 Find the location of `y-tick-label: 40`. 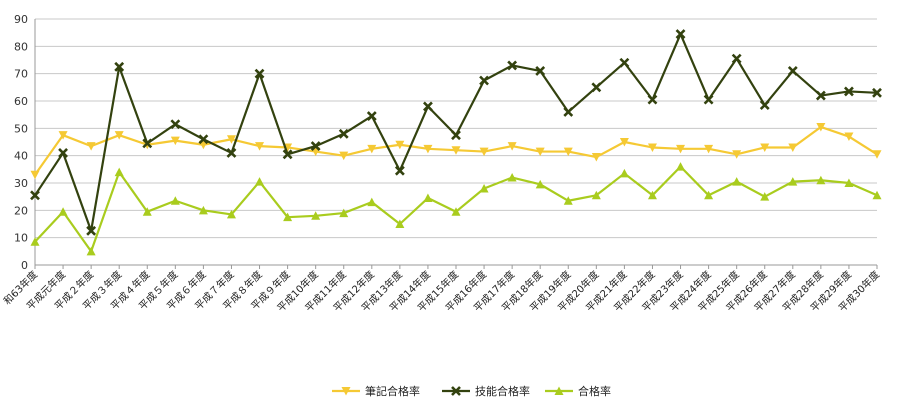

y-tick-label: 40 is located at coordinates (21, 156).